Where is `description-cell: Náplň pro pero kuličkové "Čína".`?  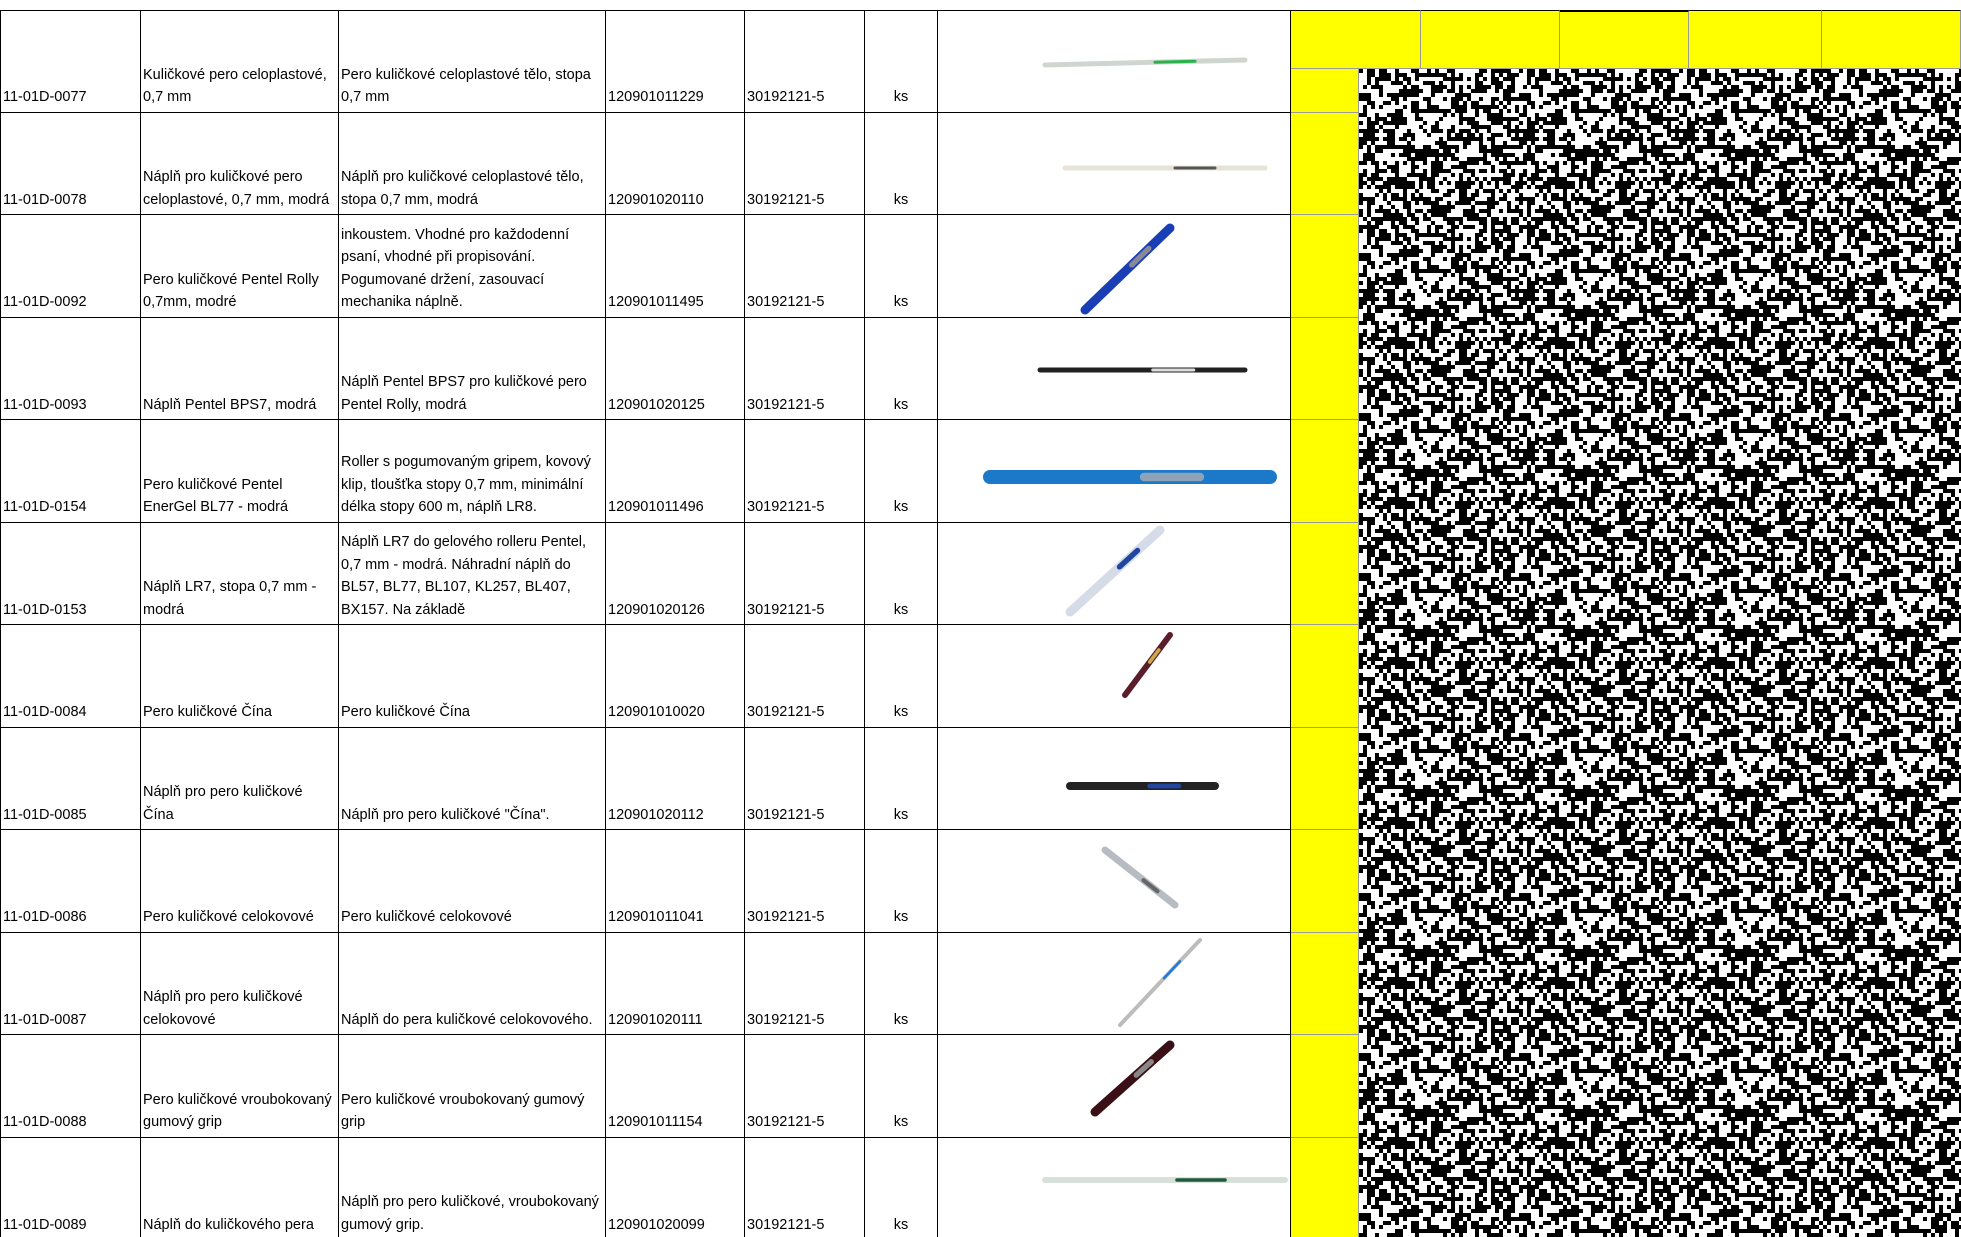 description-cell: Náplň pro pero kuličkové "Čína". is located at coordinates (472, 778).